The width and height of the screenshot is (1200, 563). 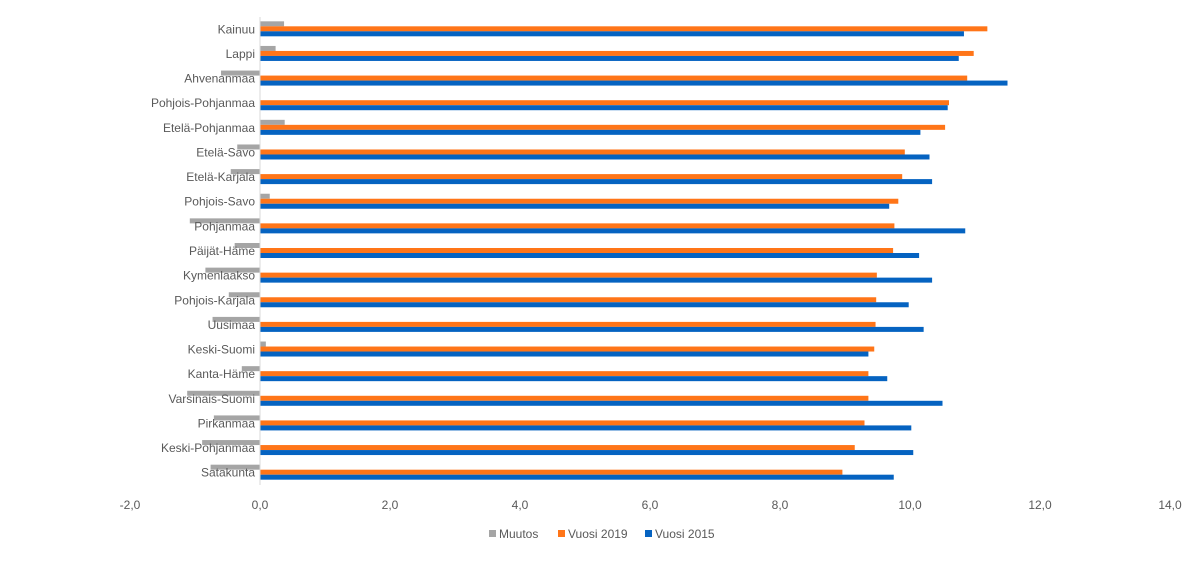 What do you see at coordinates (520, 505) in the screenshot?
I see `x-tick-label: 4,0` at bounding box center [520, 505].